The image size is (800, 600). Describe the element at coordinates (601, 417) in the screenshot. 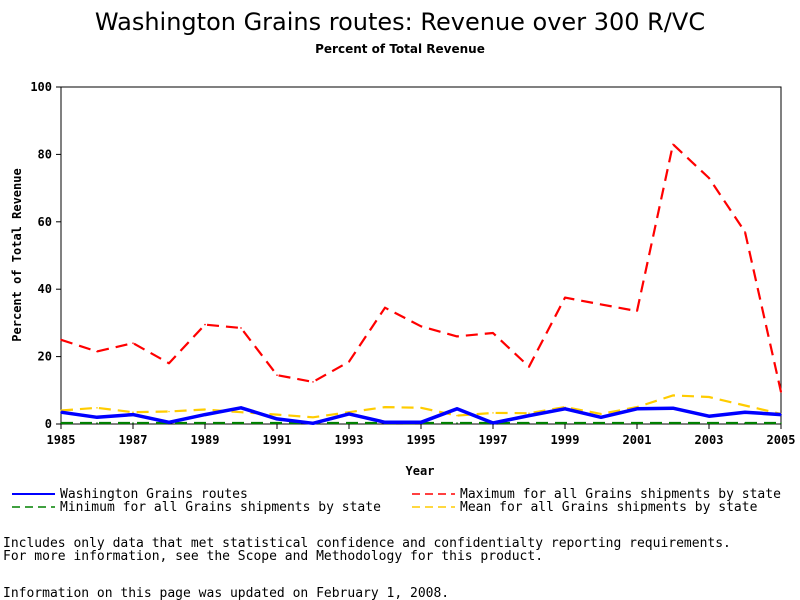

I see `data-point-s0-2000` at that location.